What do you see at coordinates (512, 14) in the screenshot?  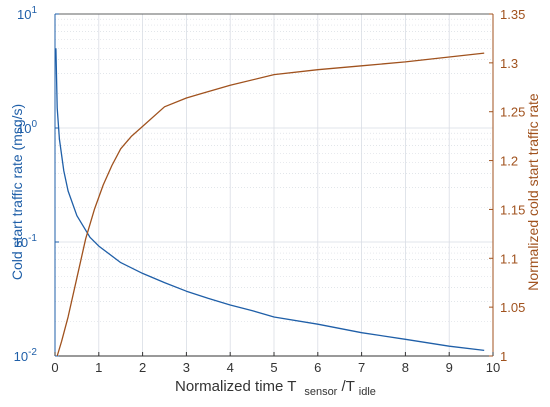 I see `y-right-tick-label: 1.35` at bounding box center [512, 14].